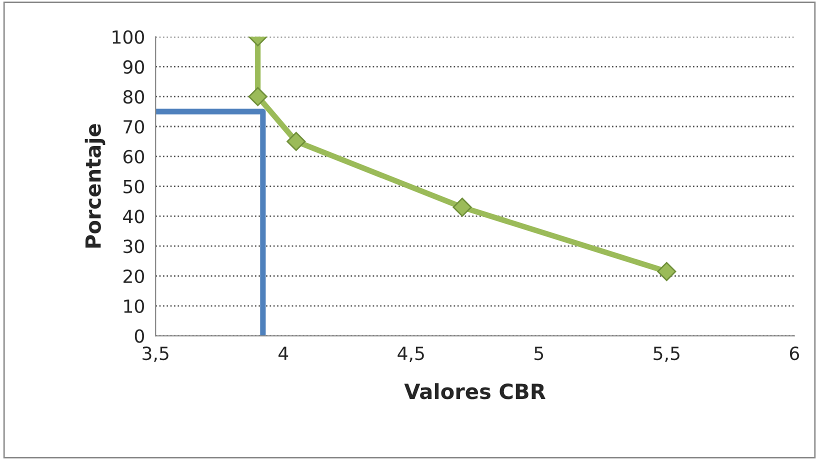 The height and width of the screenshot is (460, 819). I want to click on y-axis-title: Porcentaje, so click(95, 186).